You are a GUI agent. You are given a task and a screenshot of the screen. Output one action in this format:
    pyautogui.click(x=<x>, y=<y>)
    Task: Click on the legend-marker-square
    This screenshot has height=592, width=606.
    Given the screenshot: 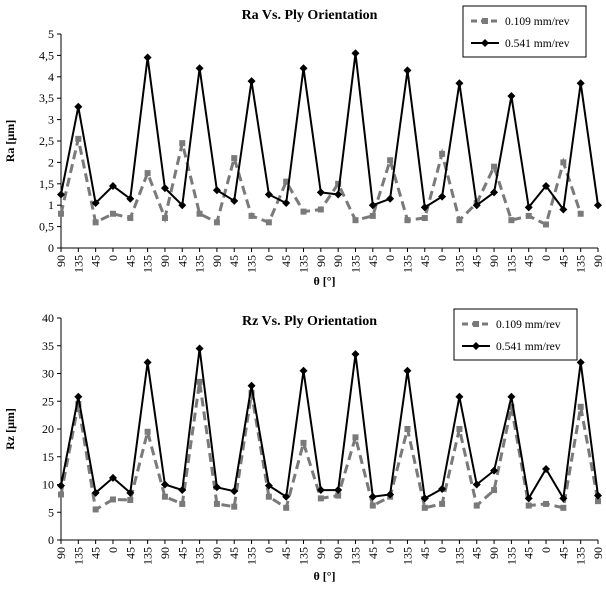 What is the action you would take?
    pyautogui.click(x=485, y=21)
    